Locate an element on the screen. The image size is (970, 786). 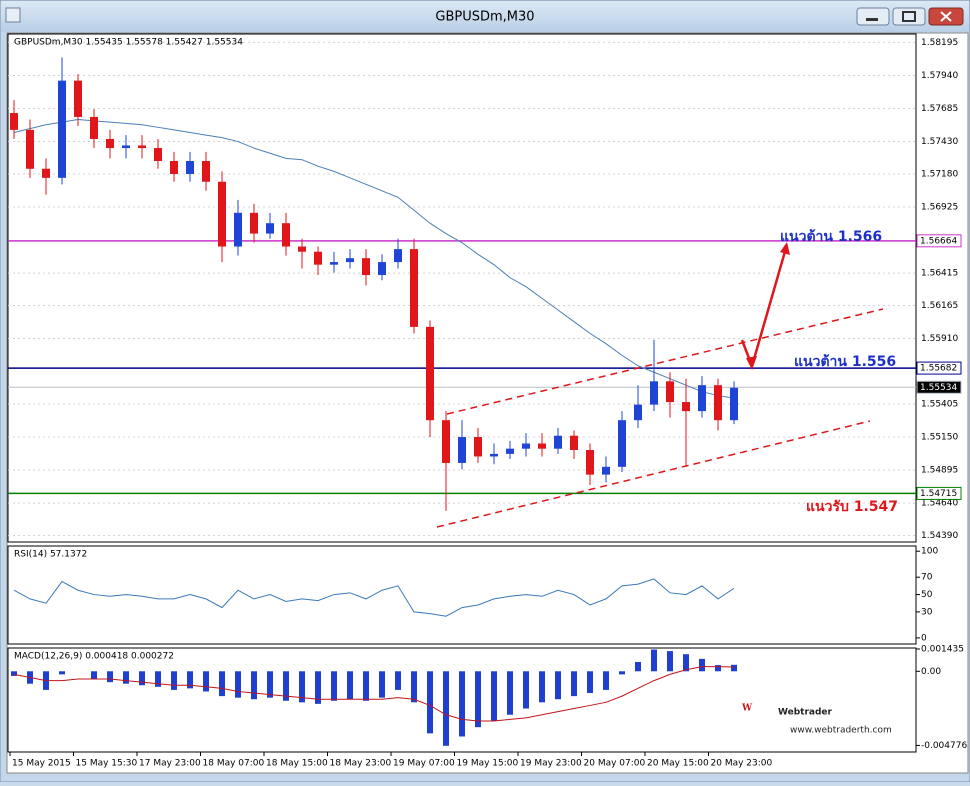
y-tick-label: 100 is located at coordinates (929, 552).